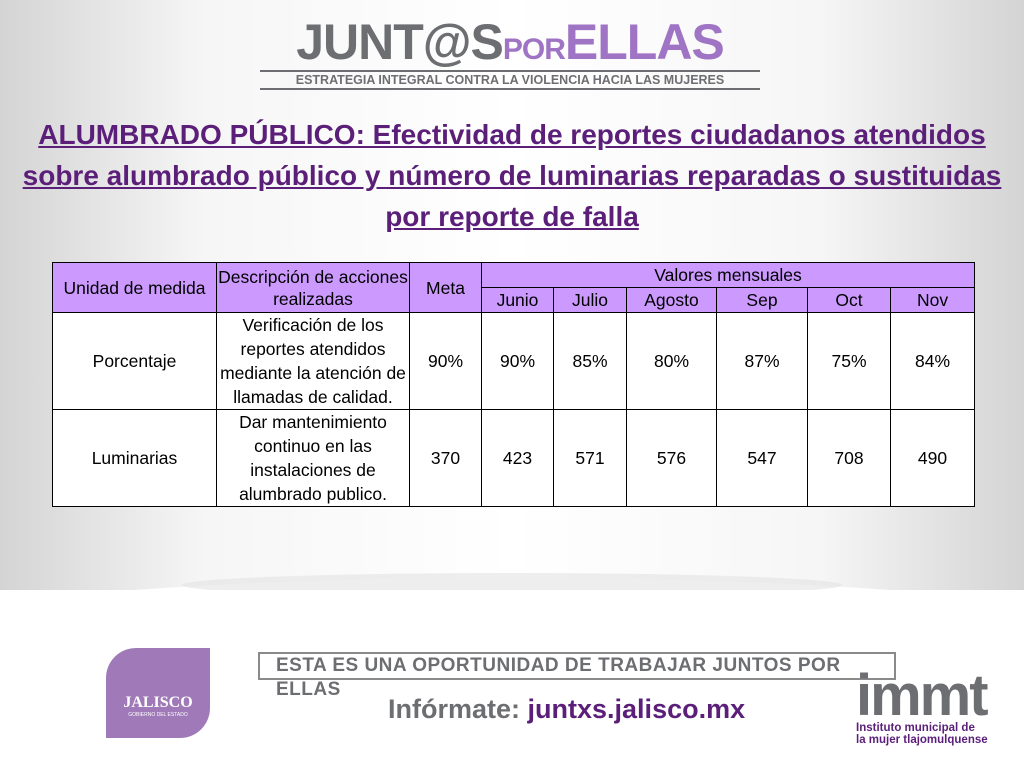  Describe the element at coordinates (671, 300) in the screenshot. I see `header-cell: Agosto` at that location.